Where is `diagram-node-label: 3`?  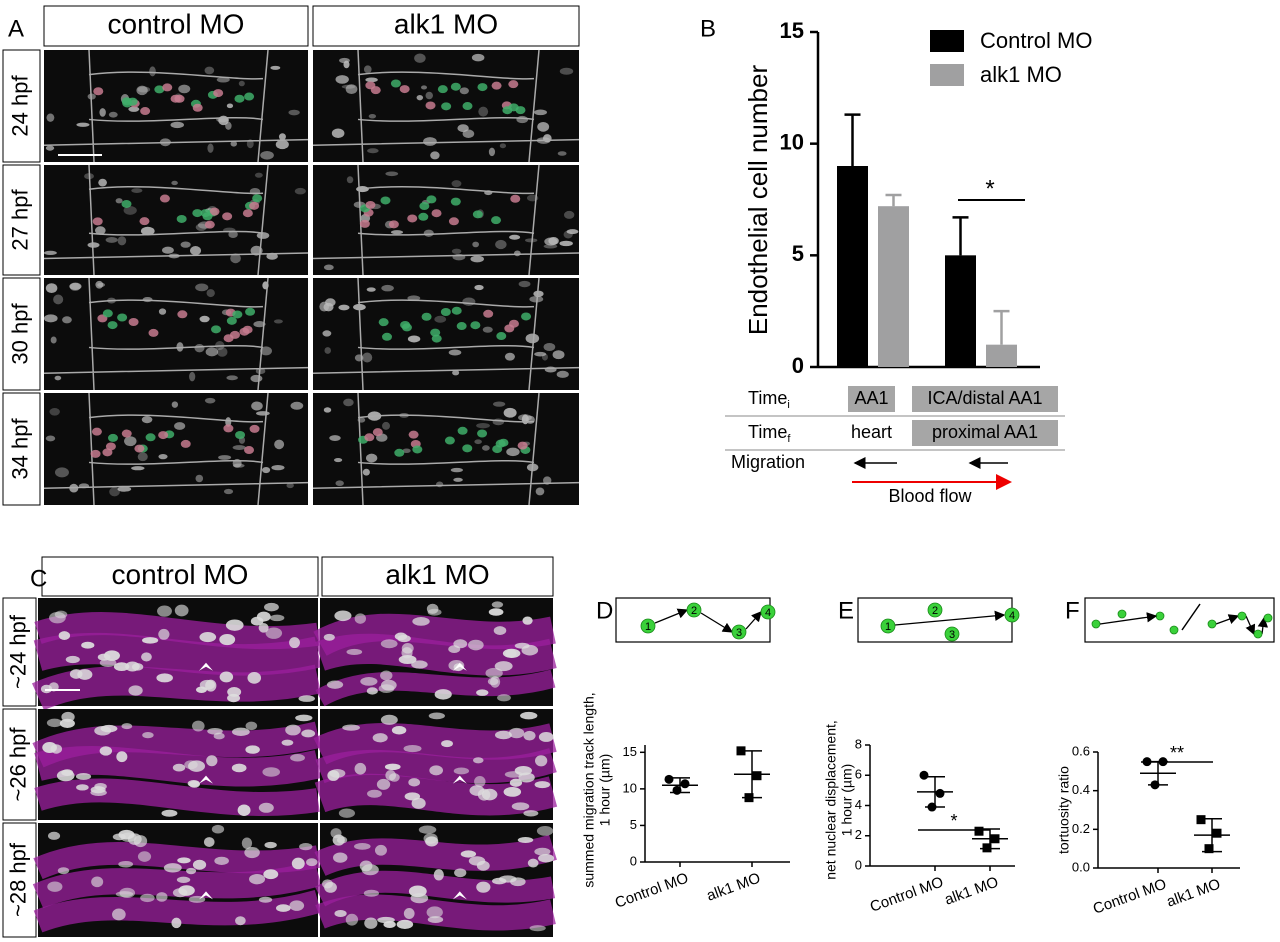 diagram-node-label: 3 is located at coordinates (739, 633).